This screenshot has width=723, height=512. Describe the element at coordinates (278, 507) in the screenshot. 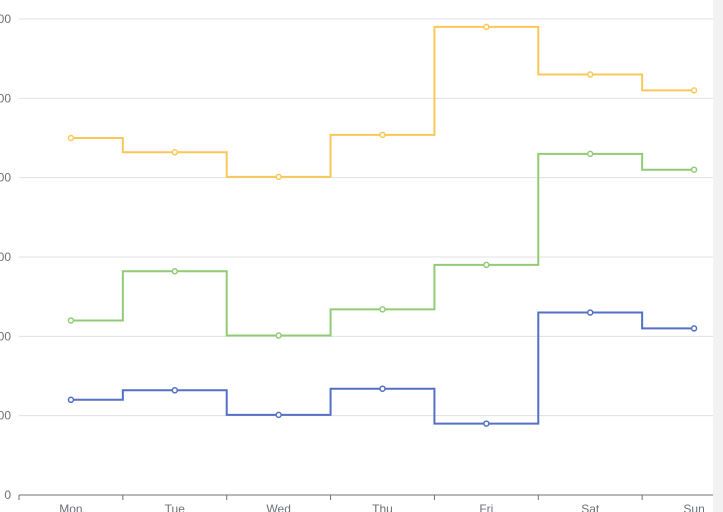

I see `x-tick-label: Wed` at that location.